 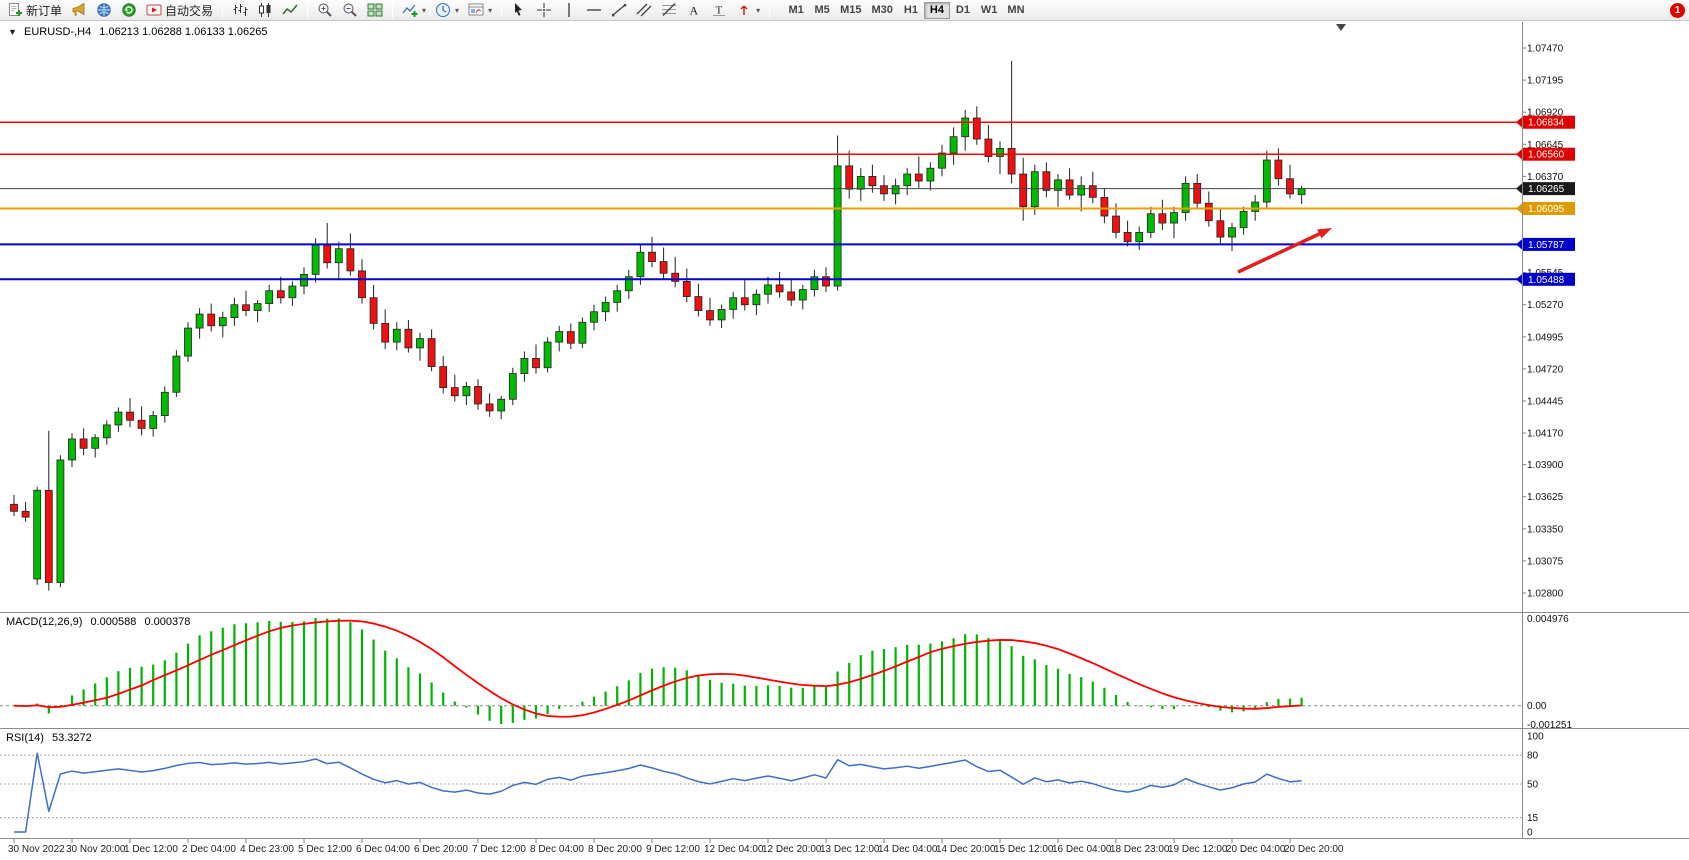 I want to click on cursor-icon, so click(x=519, y=9).